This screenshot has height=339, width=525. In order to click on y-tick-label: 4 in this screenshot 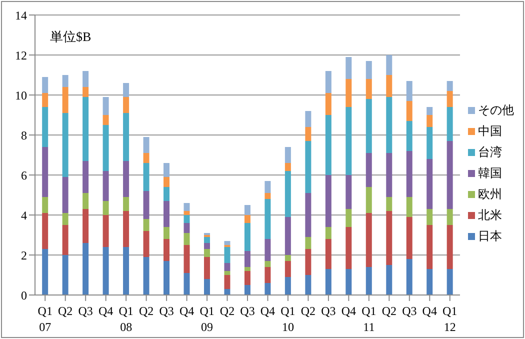, I will do `click(24, 215)`.